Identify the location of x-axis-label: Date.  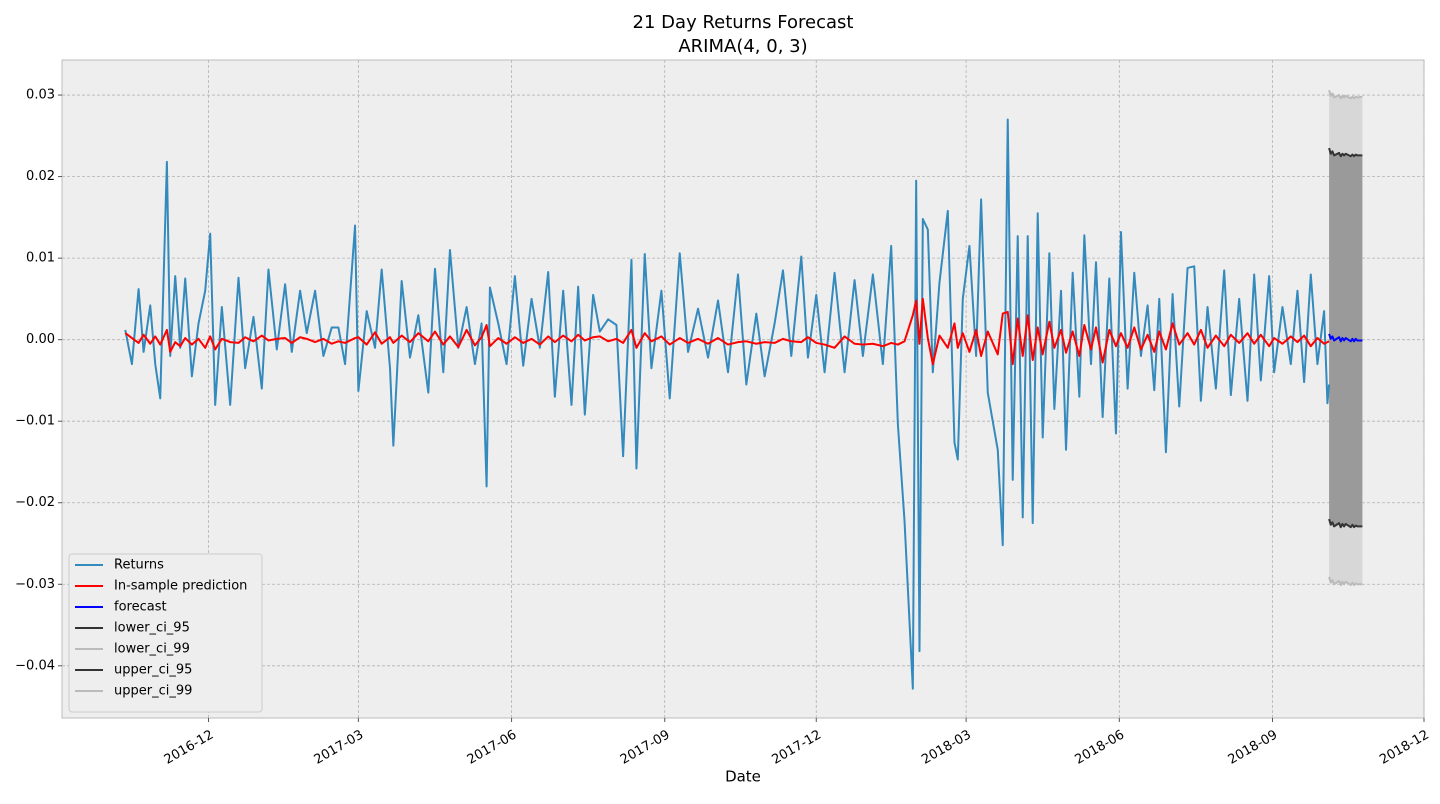
(743, 777).